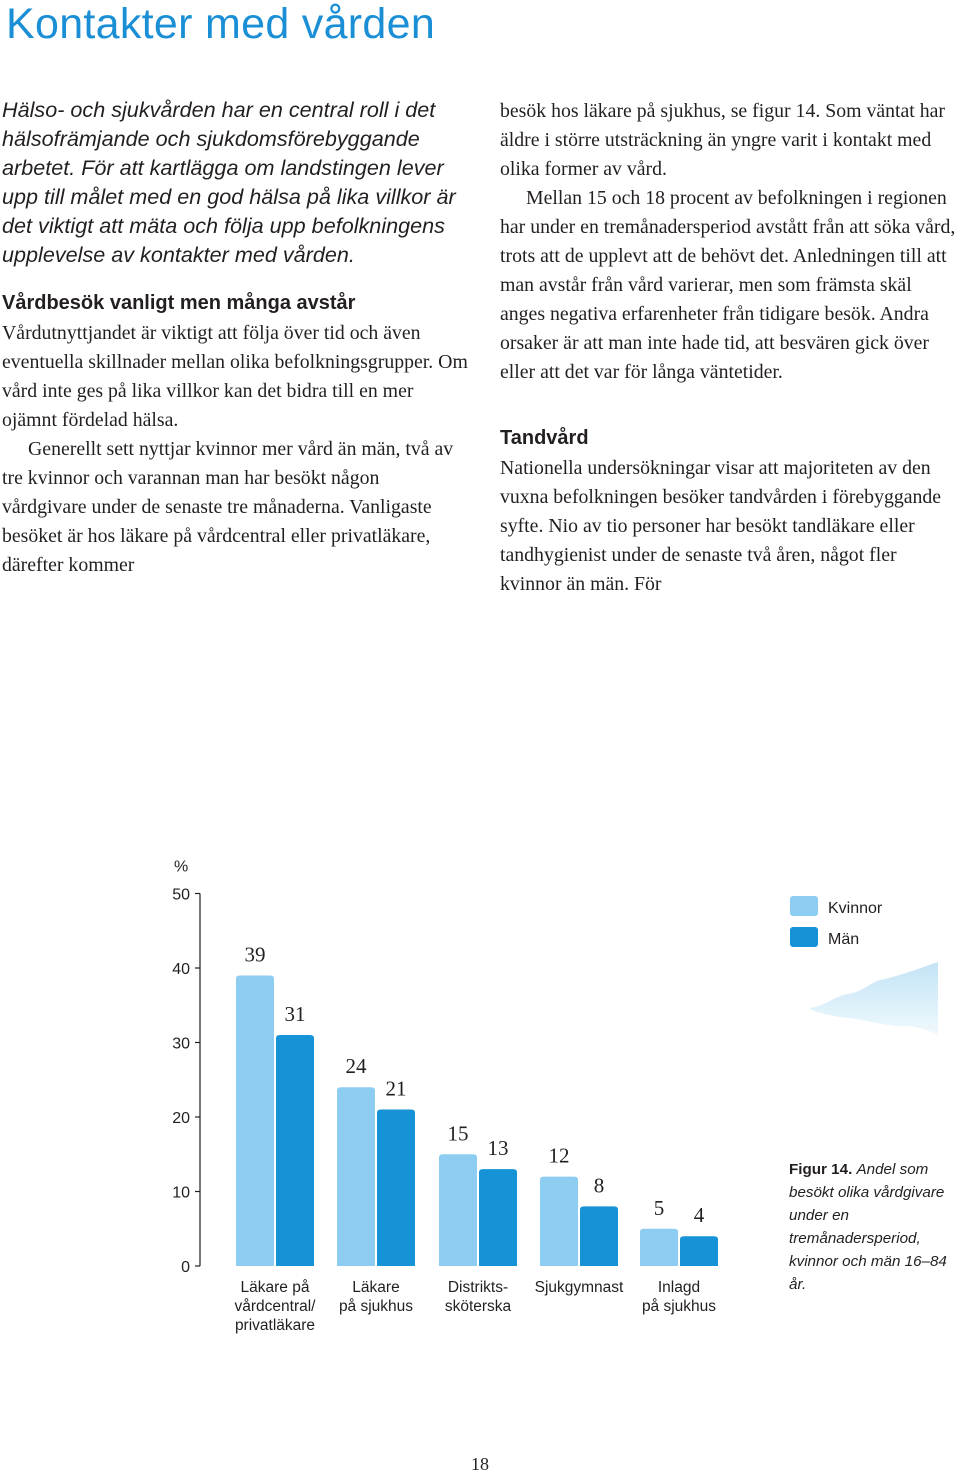 This screenshot has width=960, height=1475. I want to click on y-tick-label: 10, so click(181, 1193).